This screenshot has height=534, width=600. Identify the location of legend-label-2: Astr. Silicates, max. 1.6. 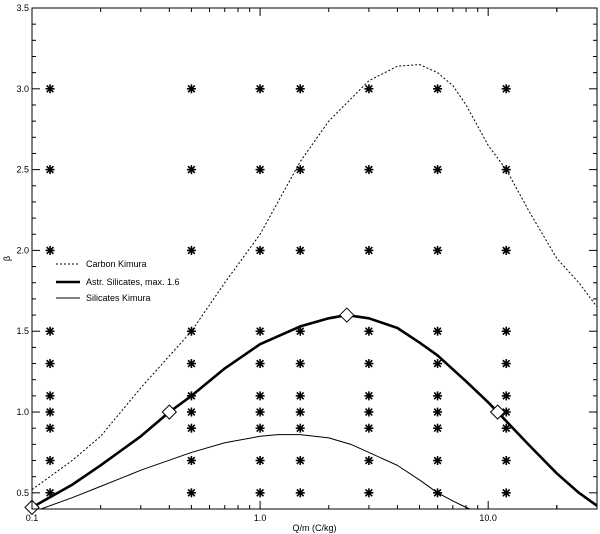
(133, 282).